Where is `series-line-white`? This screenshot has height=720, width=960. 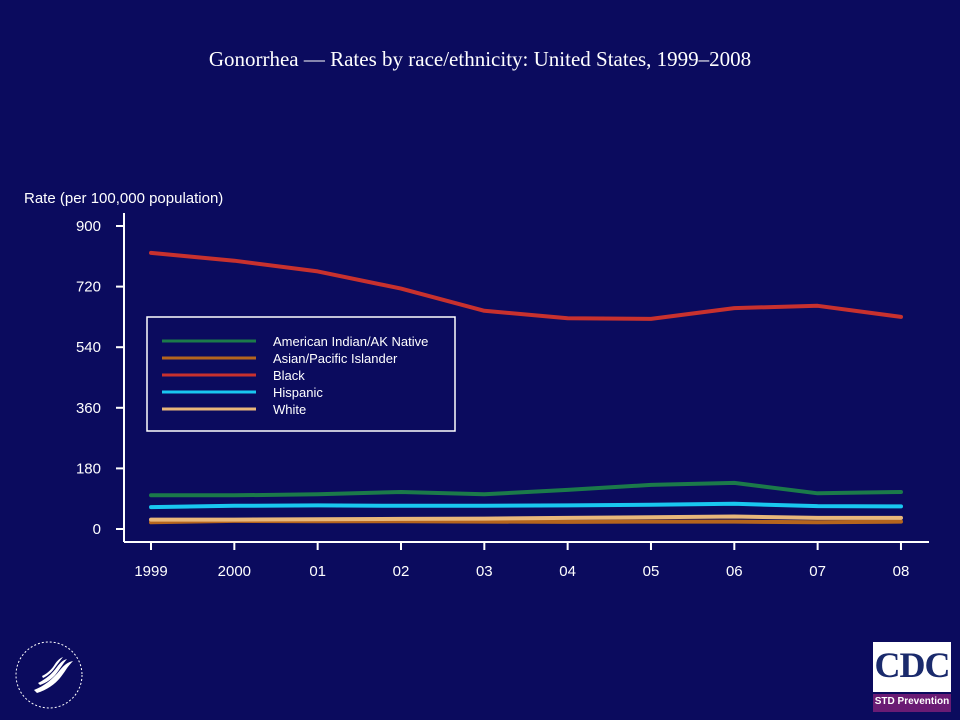 series-line-white is located at coordinates (526, 518).